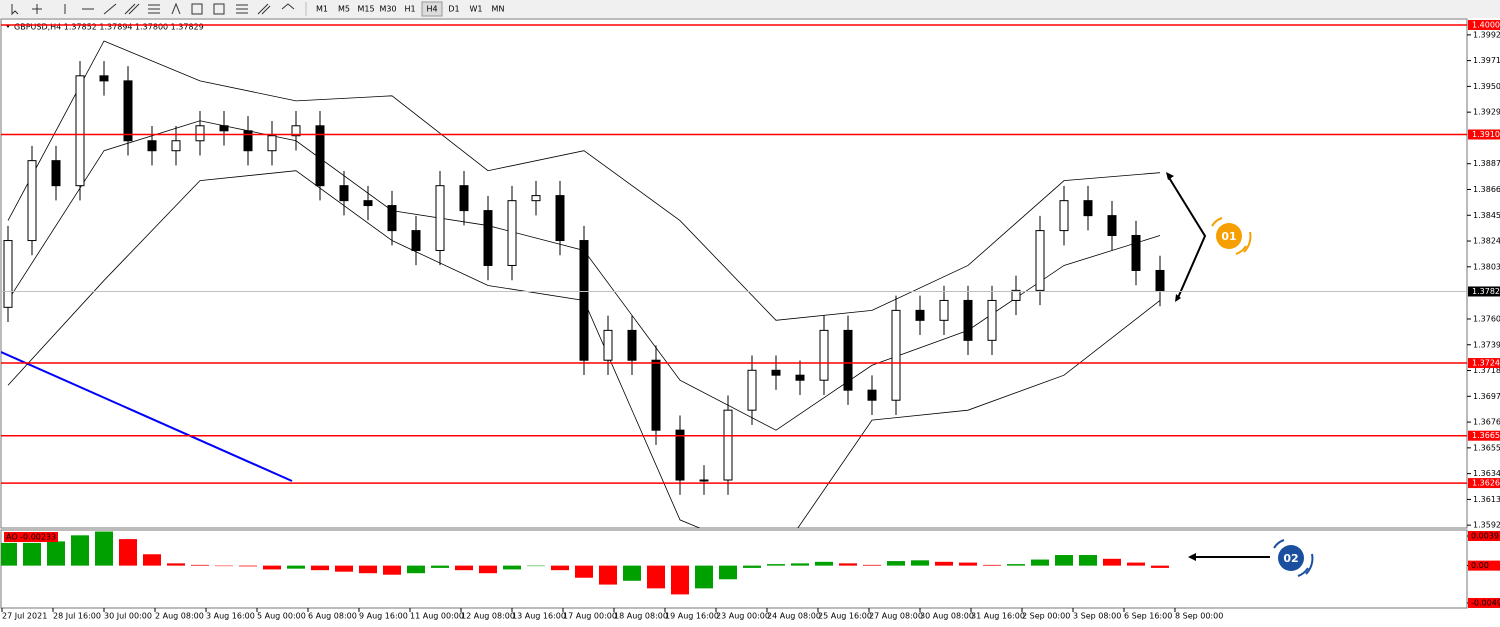 The width and height of the screenshot is (1500, 627). I want to click on timeframe-bar: M1 M5 M15 M30 H1 H4 D1 W1 MN, so click(410, 9).